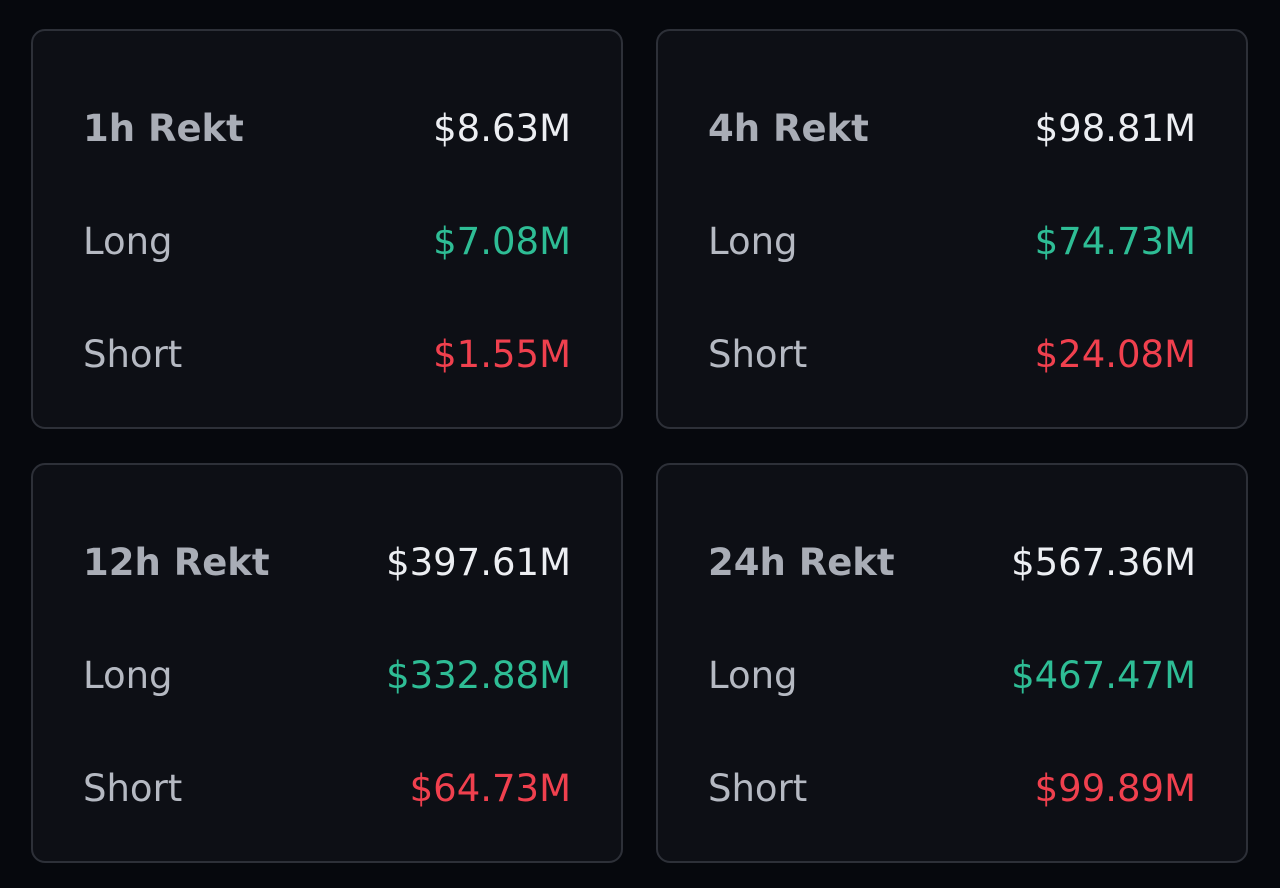  I want to click on amount: $332.88M, so click(478, 675).